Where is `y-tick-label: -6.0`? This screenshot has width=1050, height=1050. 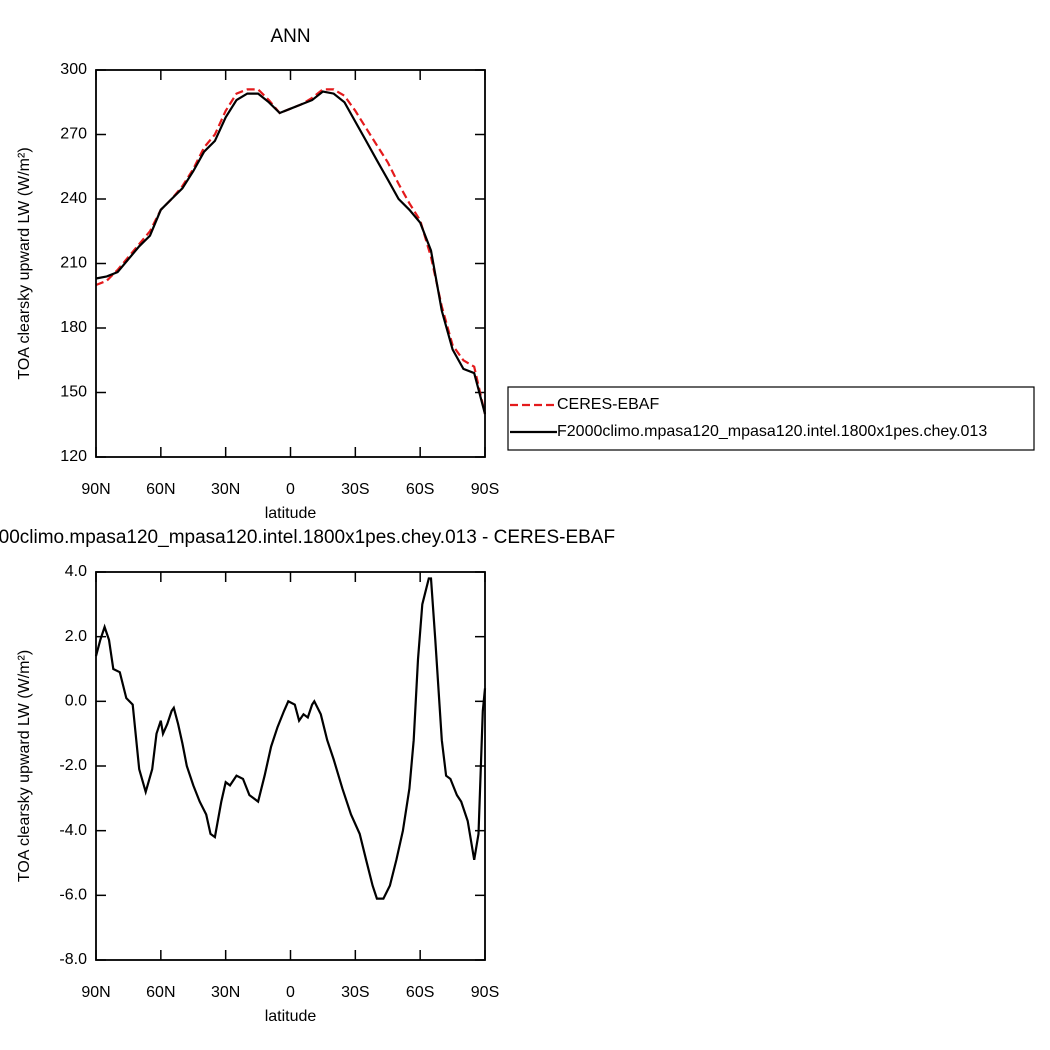 y-tick-label: -6.0 is located at coordinates (73, 895).